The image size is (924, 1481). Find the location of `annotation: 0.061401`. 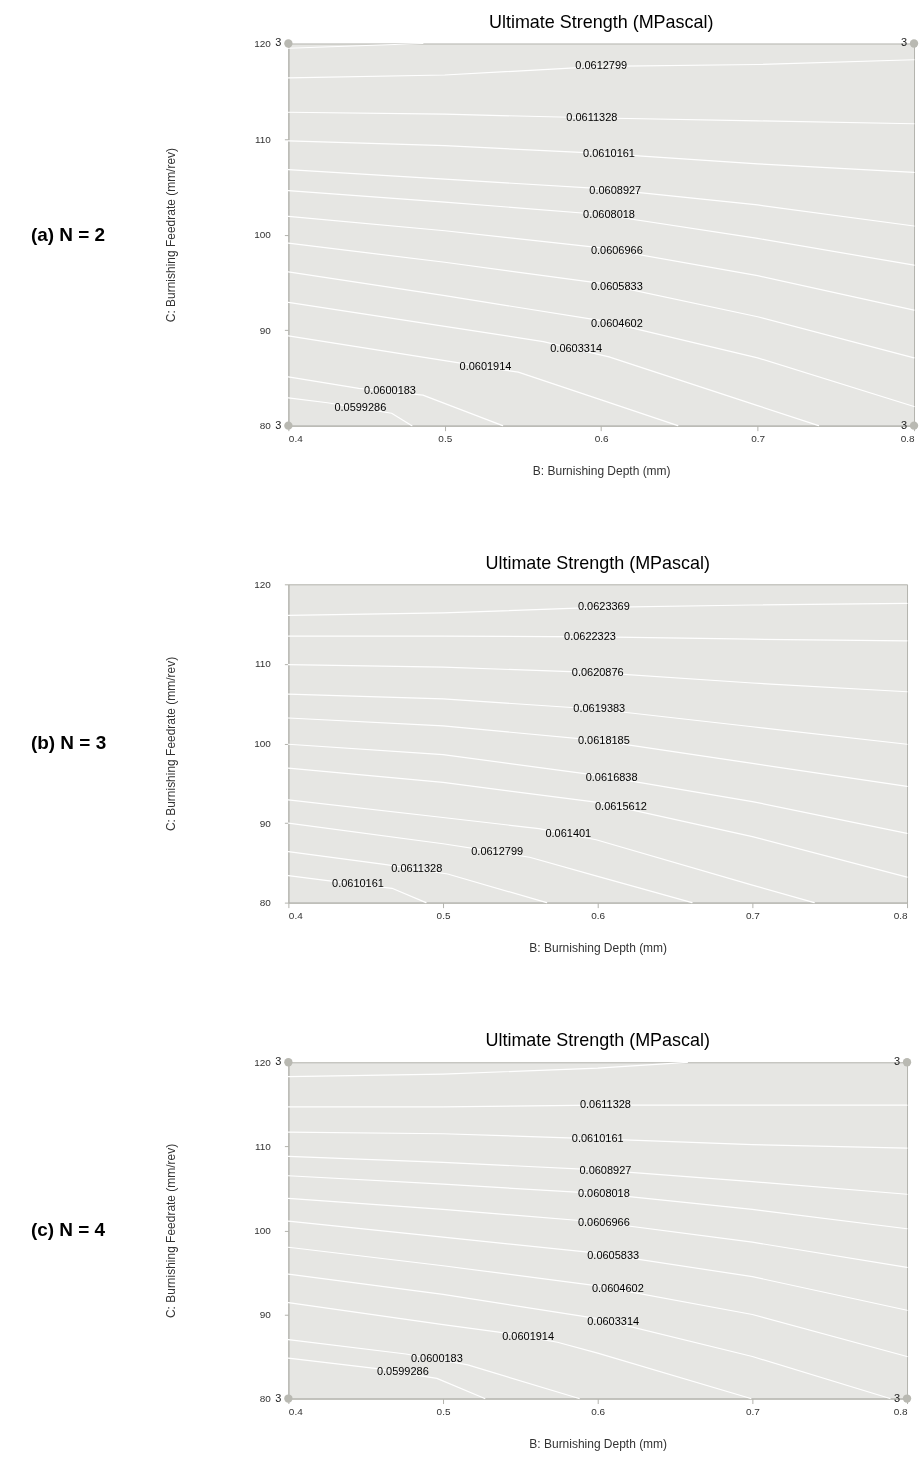

annotation: 0.061401 is located at coordinates (568, 833).